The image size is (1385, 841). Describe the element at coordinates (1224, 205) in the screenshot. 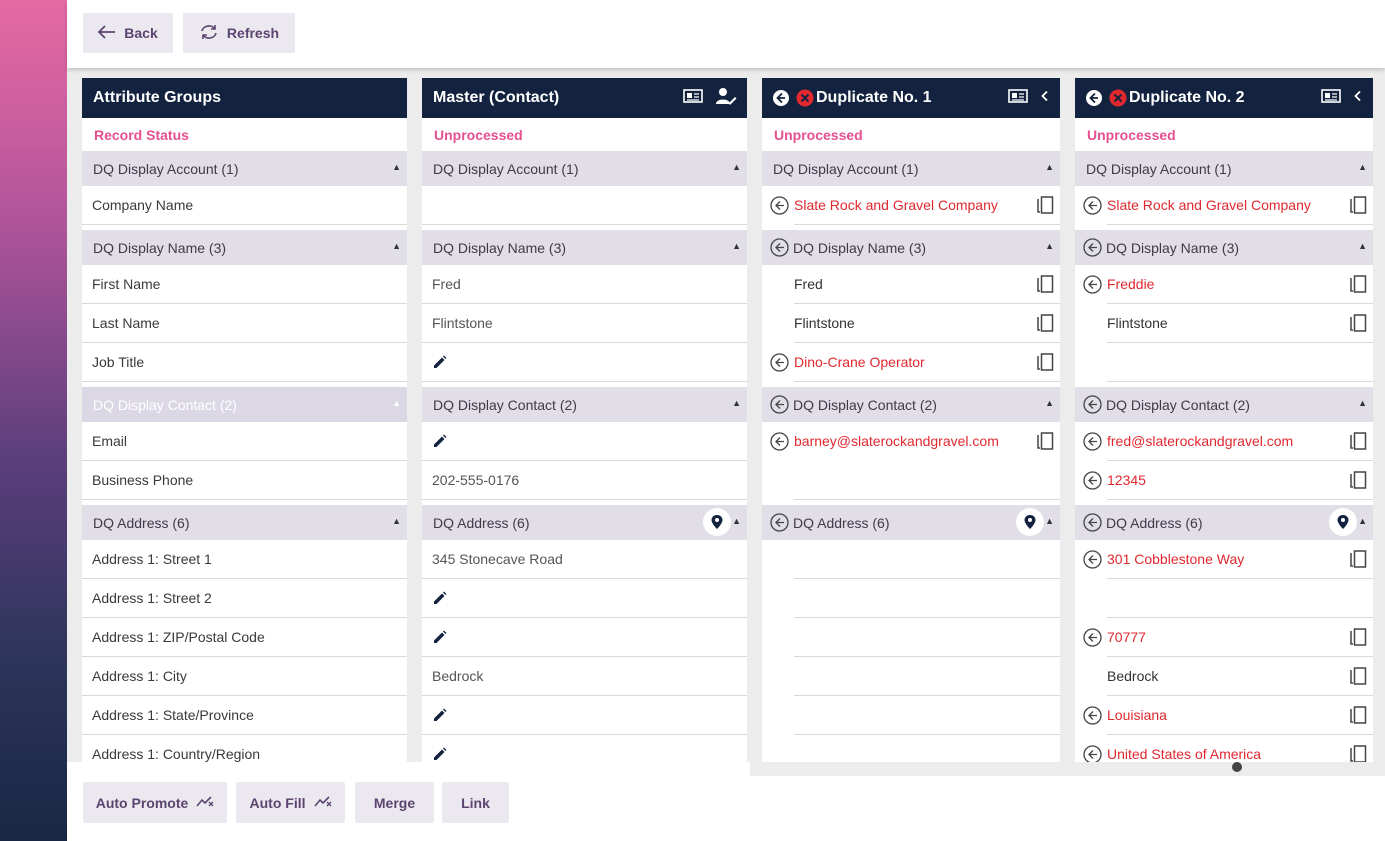

I see `dup2-company: Slate Rock and Gravel Company` at that location.